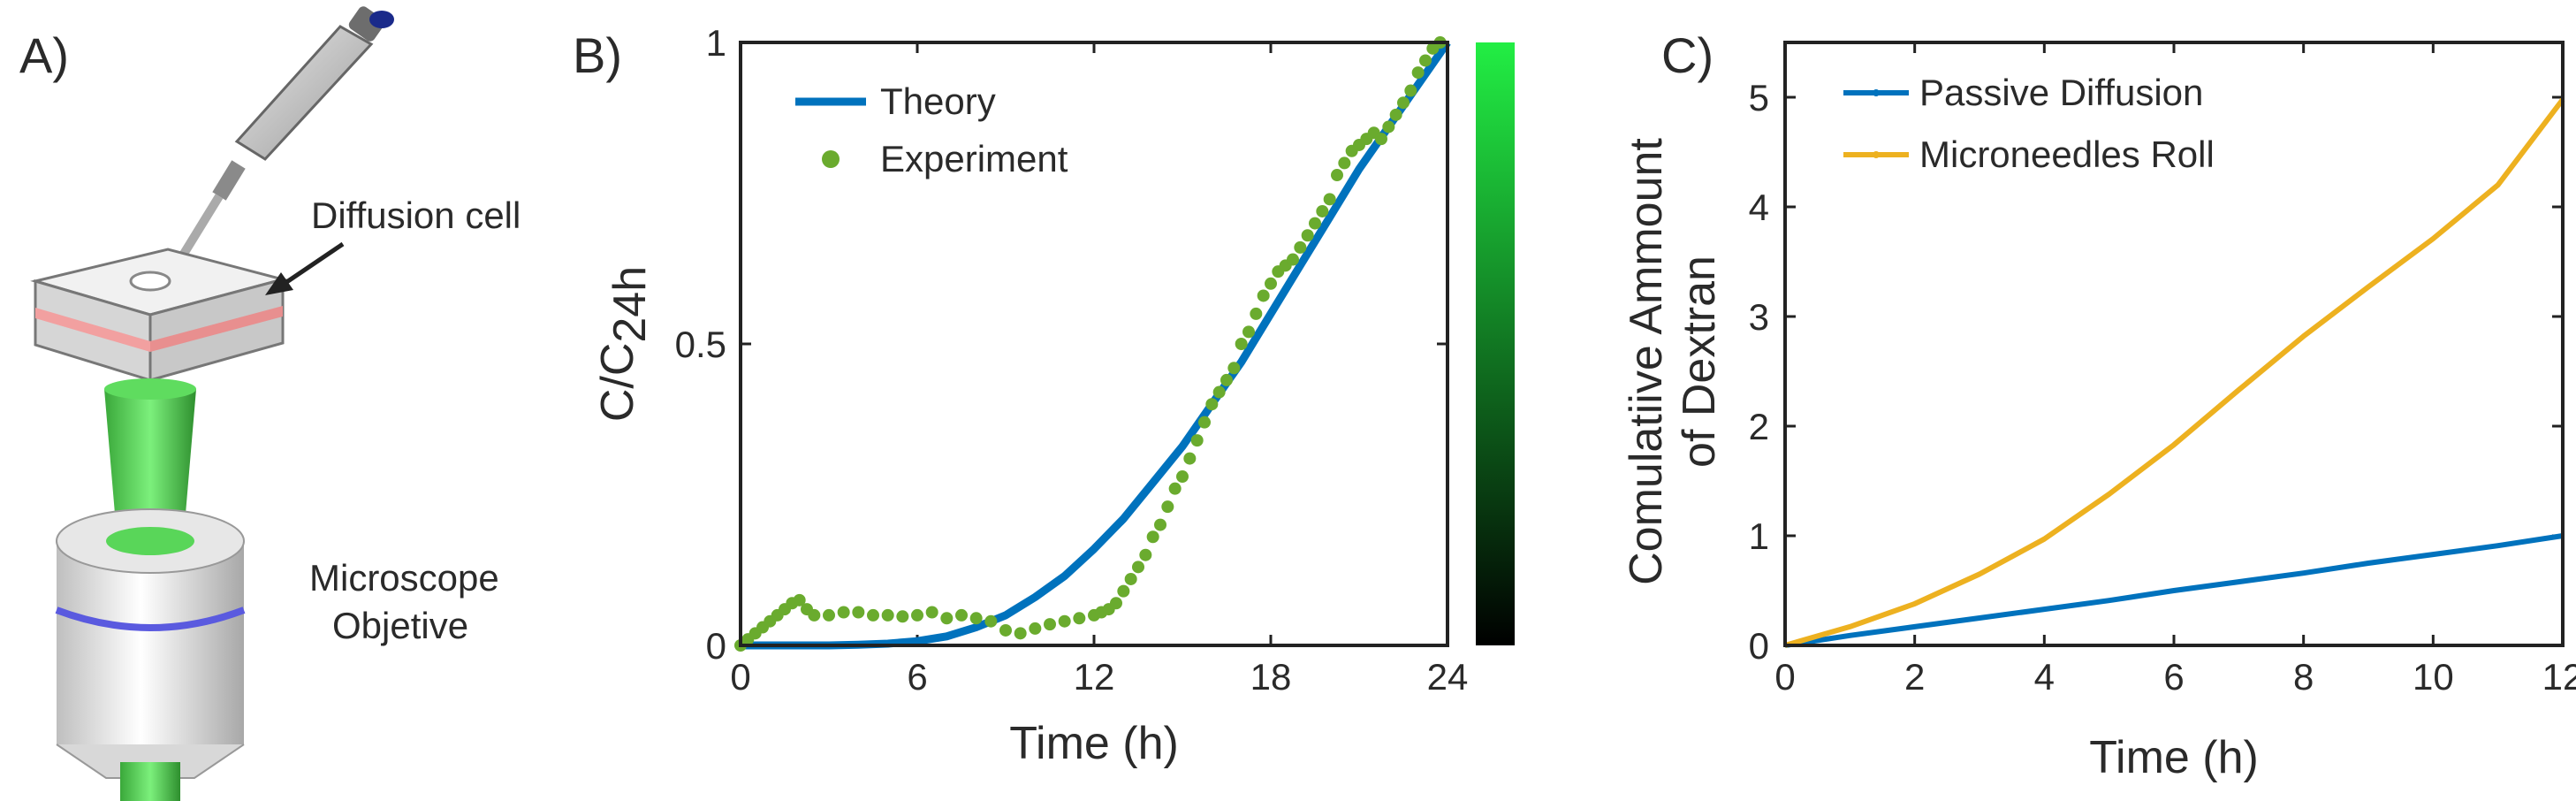  Describe the element at coordinates (313, 264) in the screenshot. I see `diffusion-cell-arrow` at that location.